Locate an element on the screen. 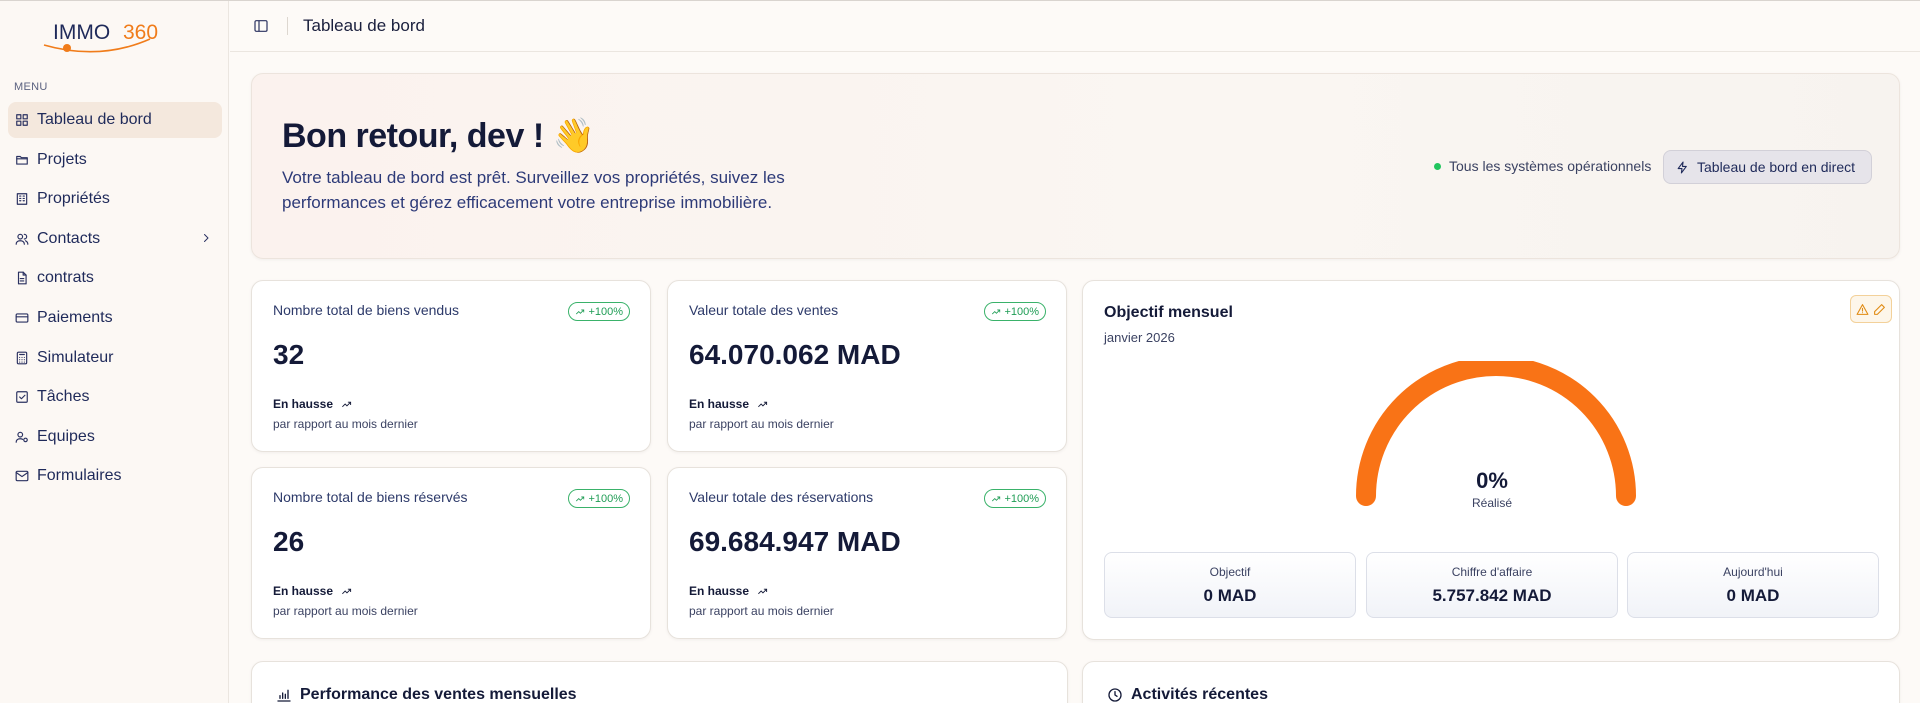 The width and height of the screenshot is (1920, 703). gauge-track is located at coordinates (1496, 433).